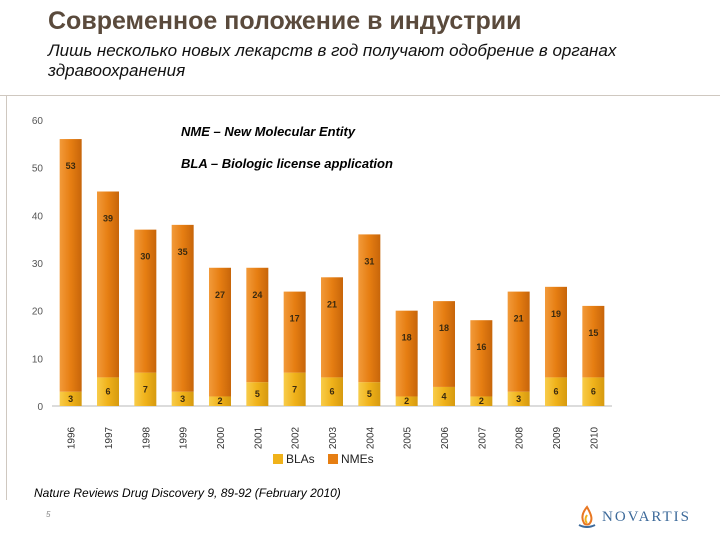  I want to click on novartis-flame-icon, so click(587, 516).